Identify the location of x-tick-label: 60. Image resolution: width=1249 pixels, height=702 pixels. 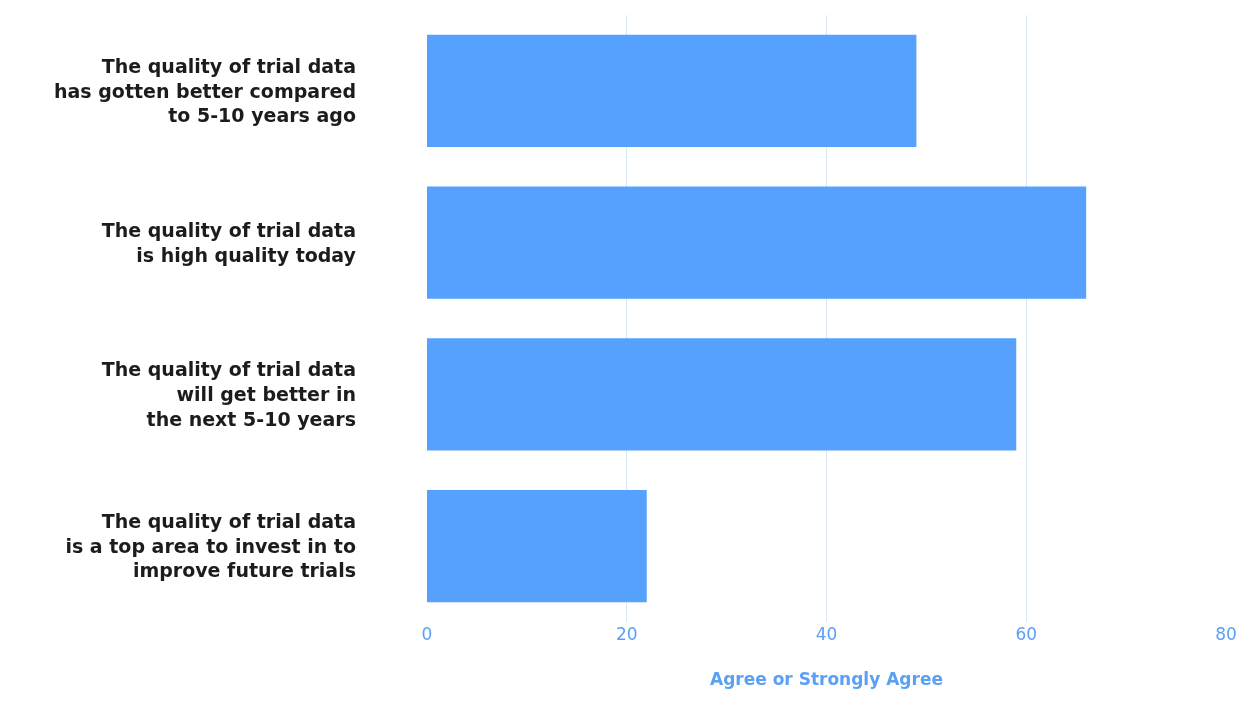
(1026, 634).